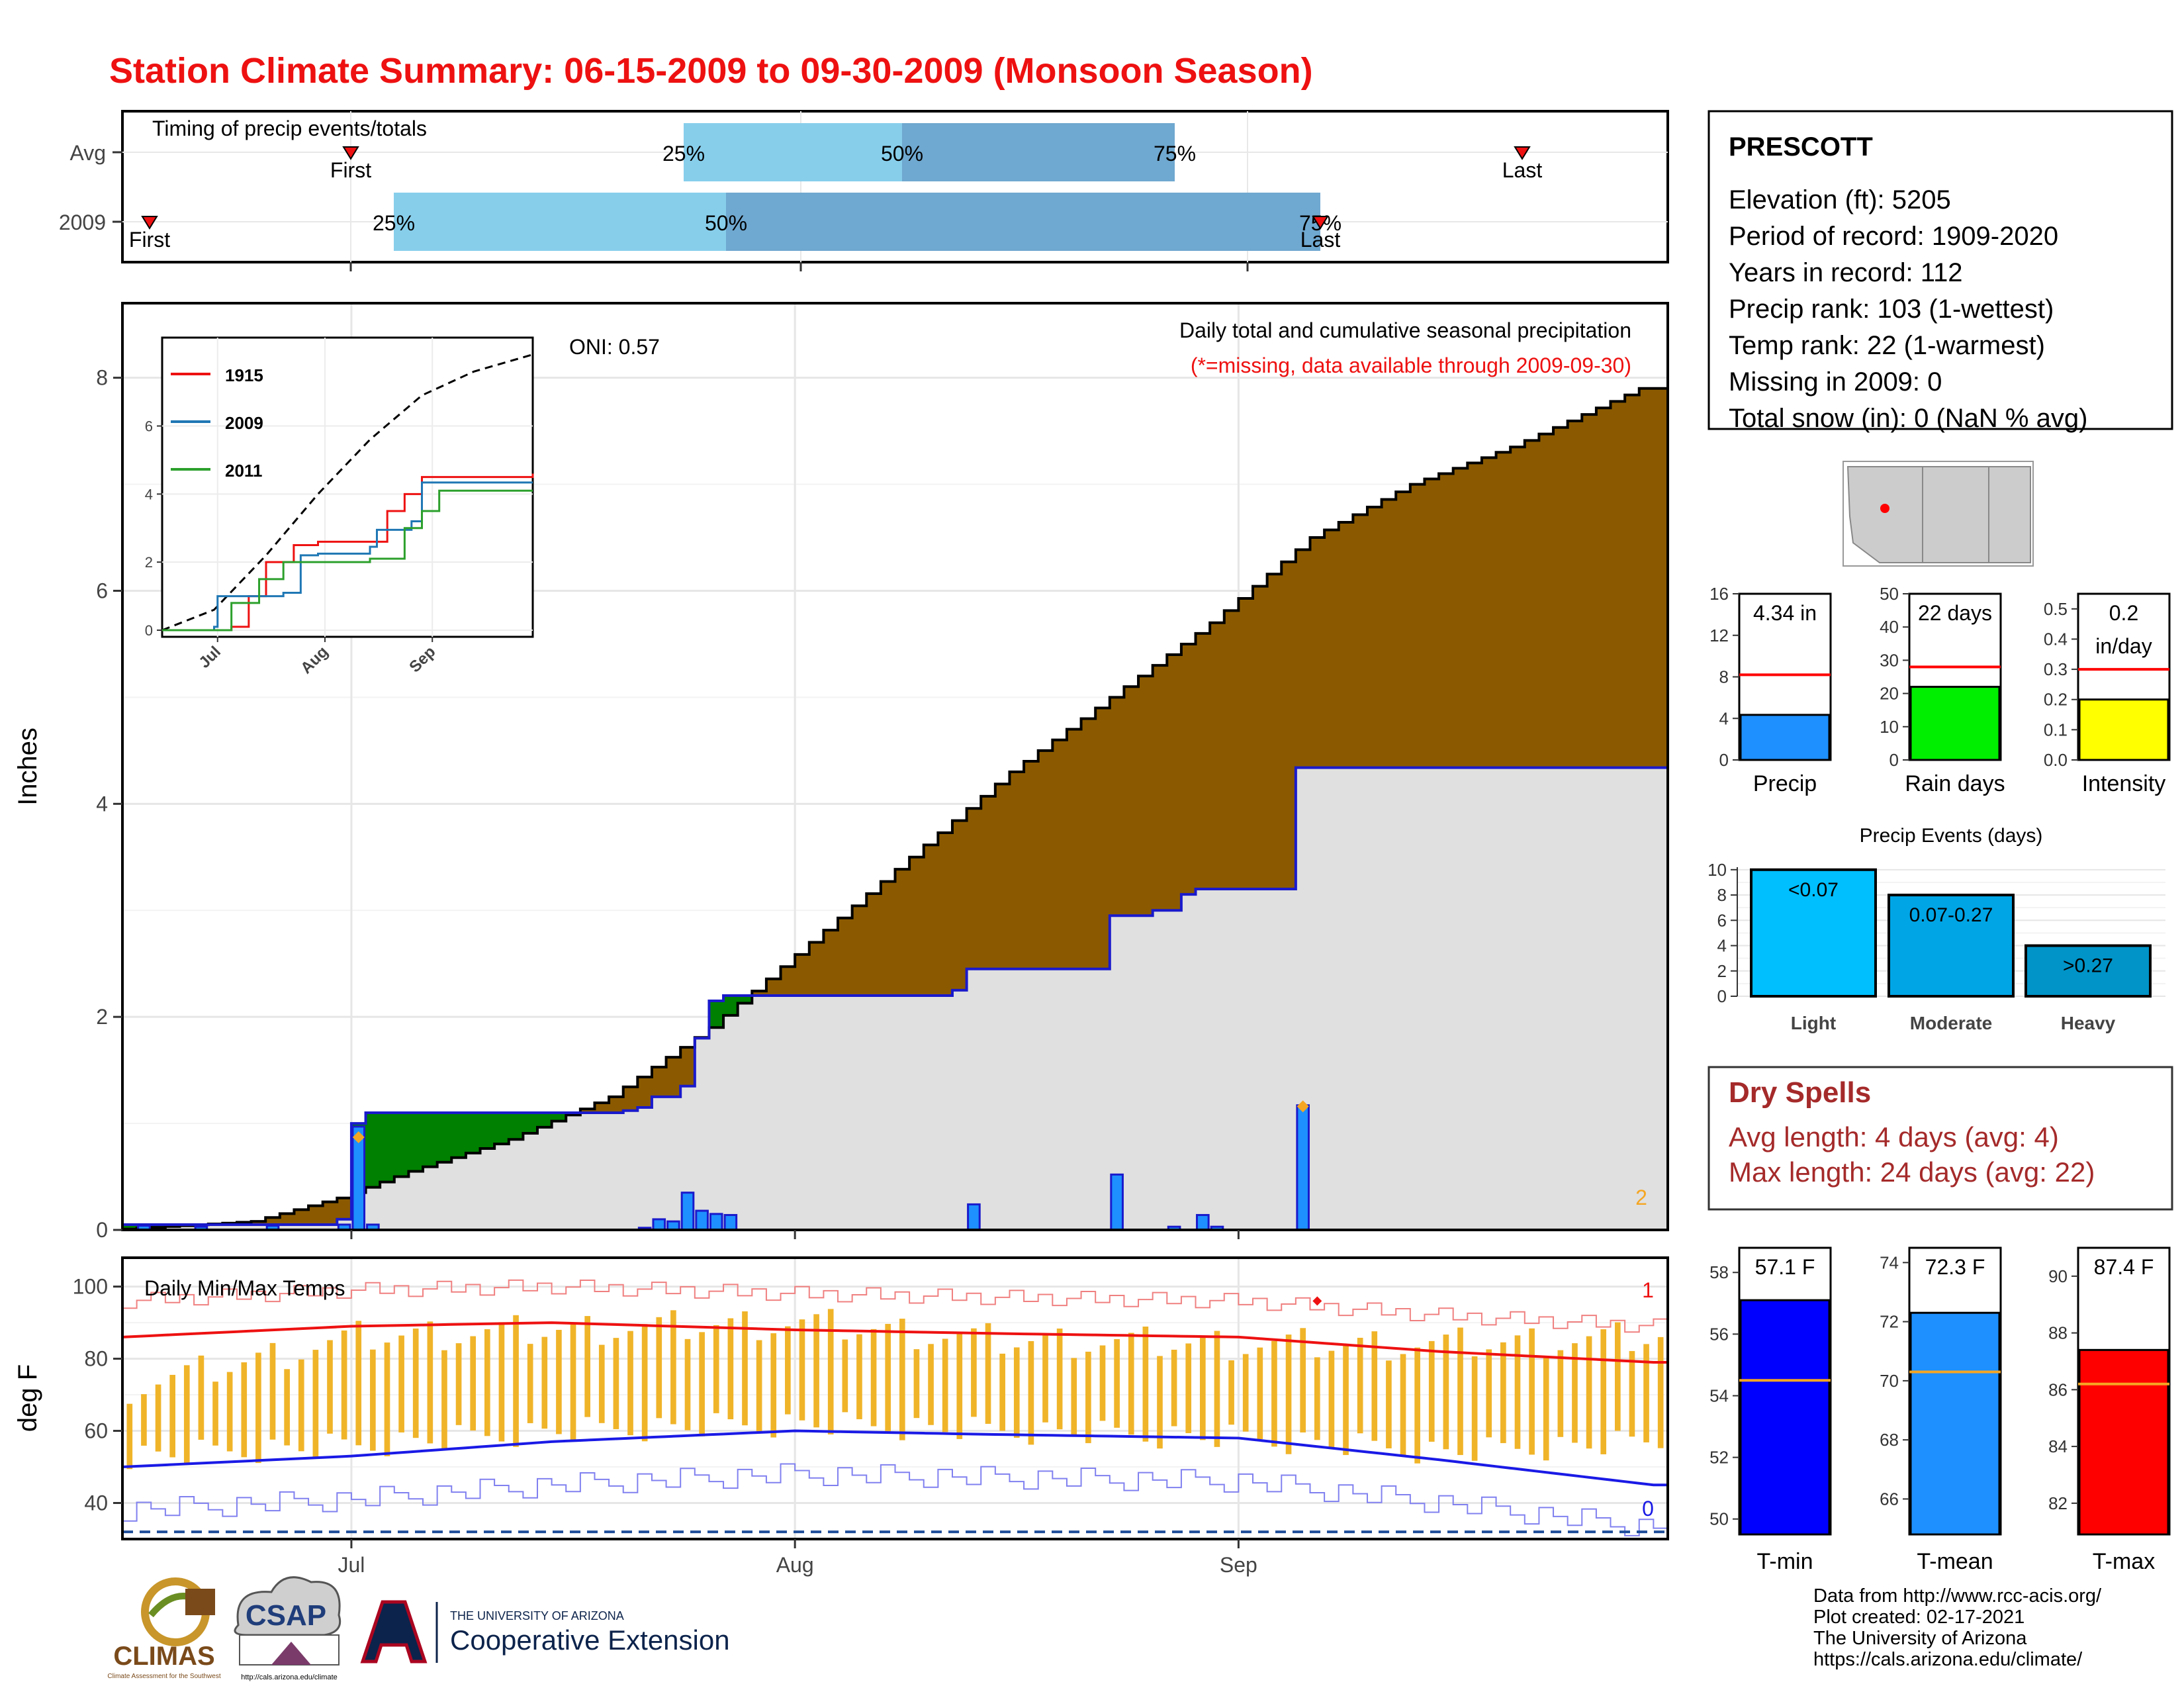 This screenshot has width=2184, height=1688. What do you see at coordinates (149, 240) in the screenshot?
I see `y2009-first-label: First` at bounding box center [149, 240].